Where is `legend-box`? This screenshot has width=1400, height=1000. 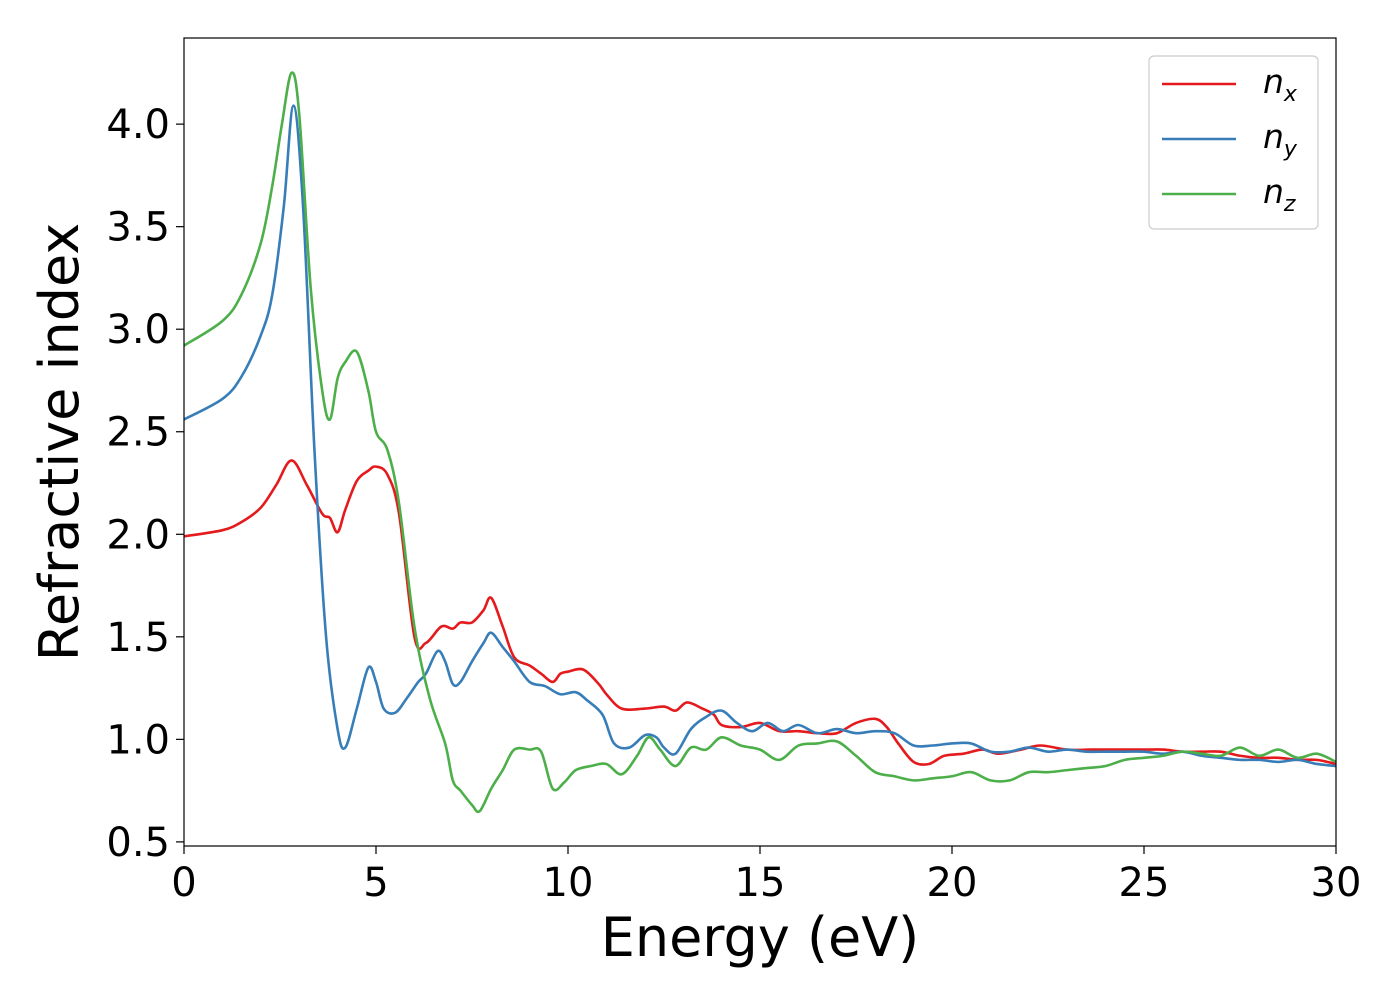
legend-box is located at coordinates (1233, 142).